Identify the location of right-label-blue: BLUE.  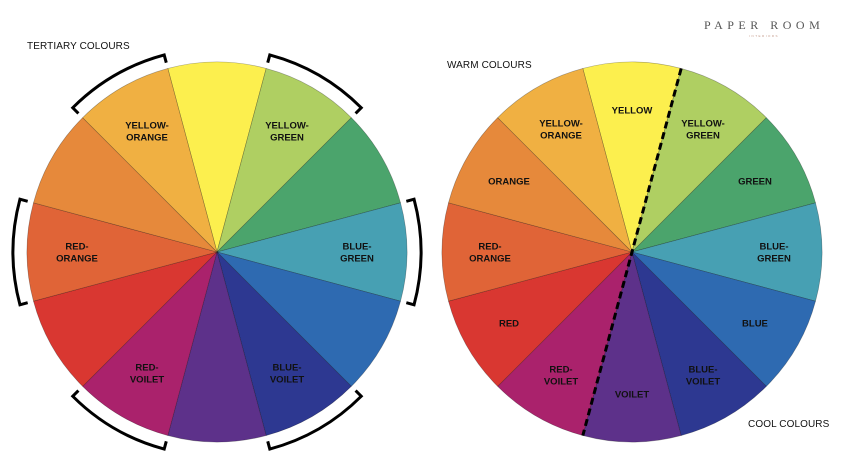
(755, 324).